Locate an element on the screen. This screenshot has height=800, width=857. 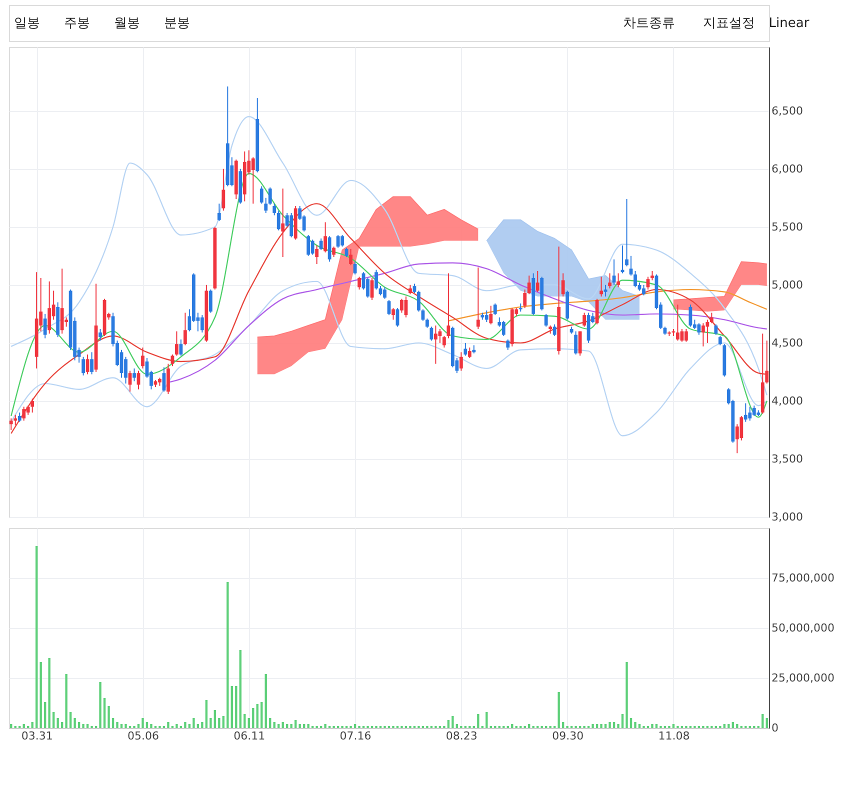
y-tick-label: 3,000 is located at coordinates (787, 517).